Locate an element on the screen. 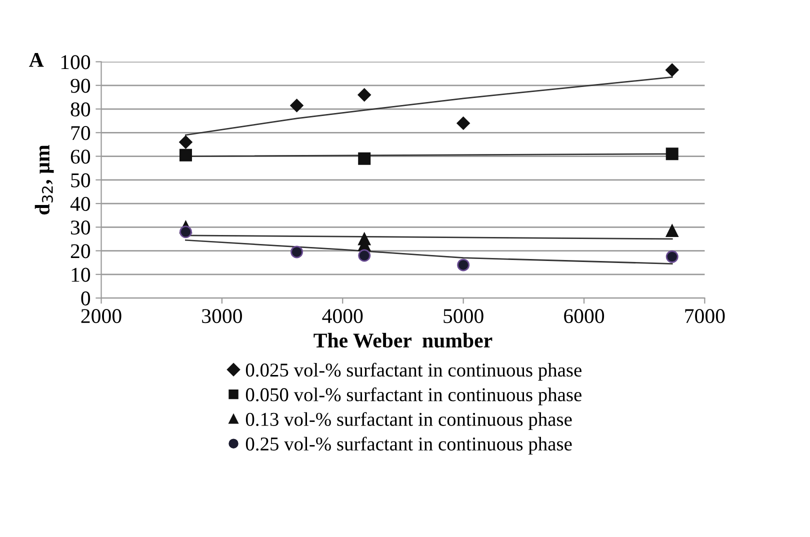  x-tick-label: 2000 is located at coordinates (101, 316).